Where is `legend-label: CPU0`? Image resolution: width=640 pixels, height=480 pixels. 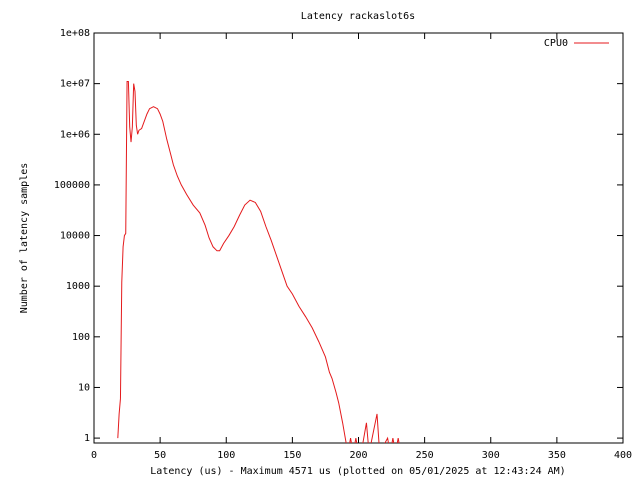 legend-label: CPU0 is located at coordinates (556, 43).